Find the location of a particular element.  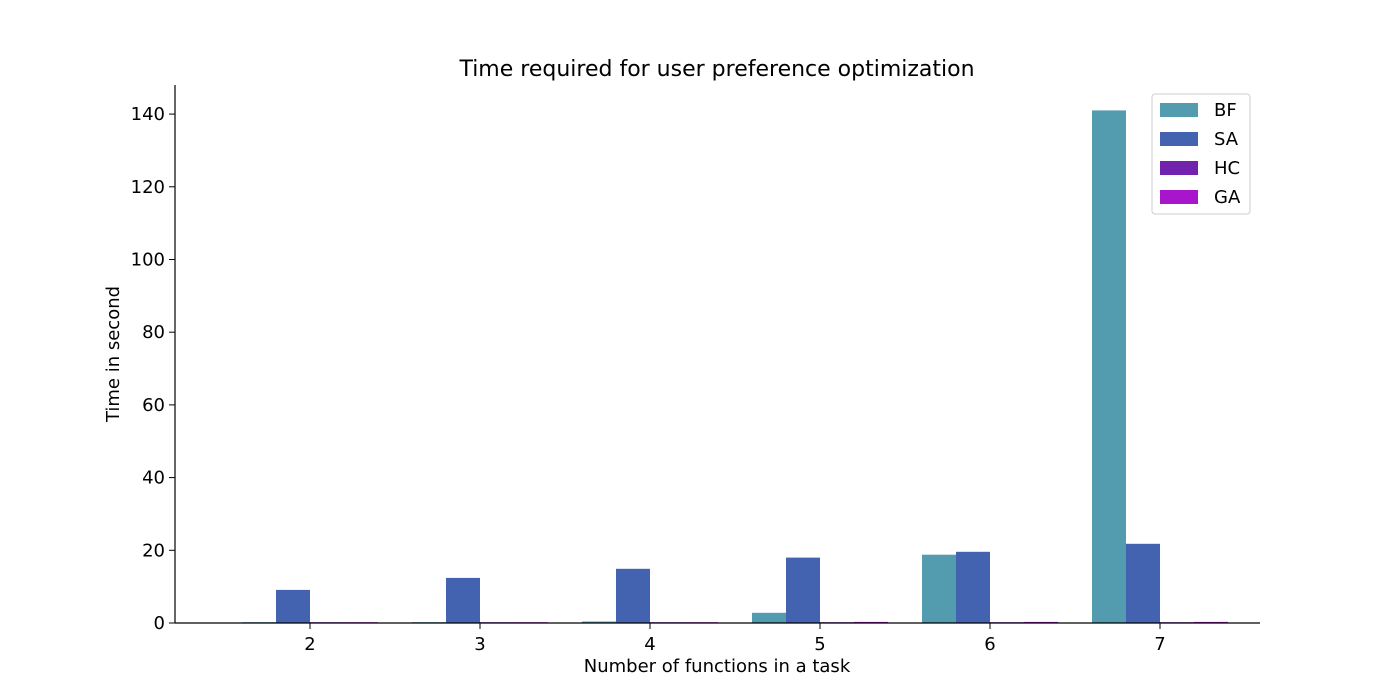

legend-swatch-bf is located at coordinates (1179, 110).